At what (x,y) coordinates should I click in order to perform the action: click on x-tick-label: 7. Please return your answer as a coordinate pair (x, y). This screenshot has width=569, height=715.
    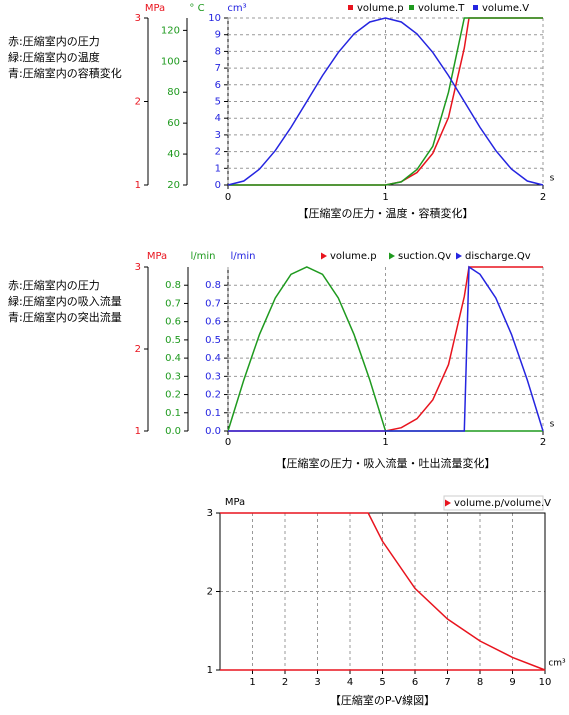
    Looking at the image, I should click on (447, 682).